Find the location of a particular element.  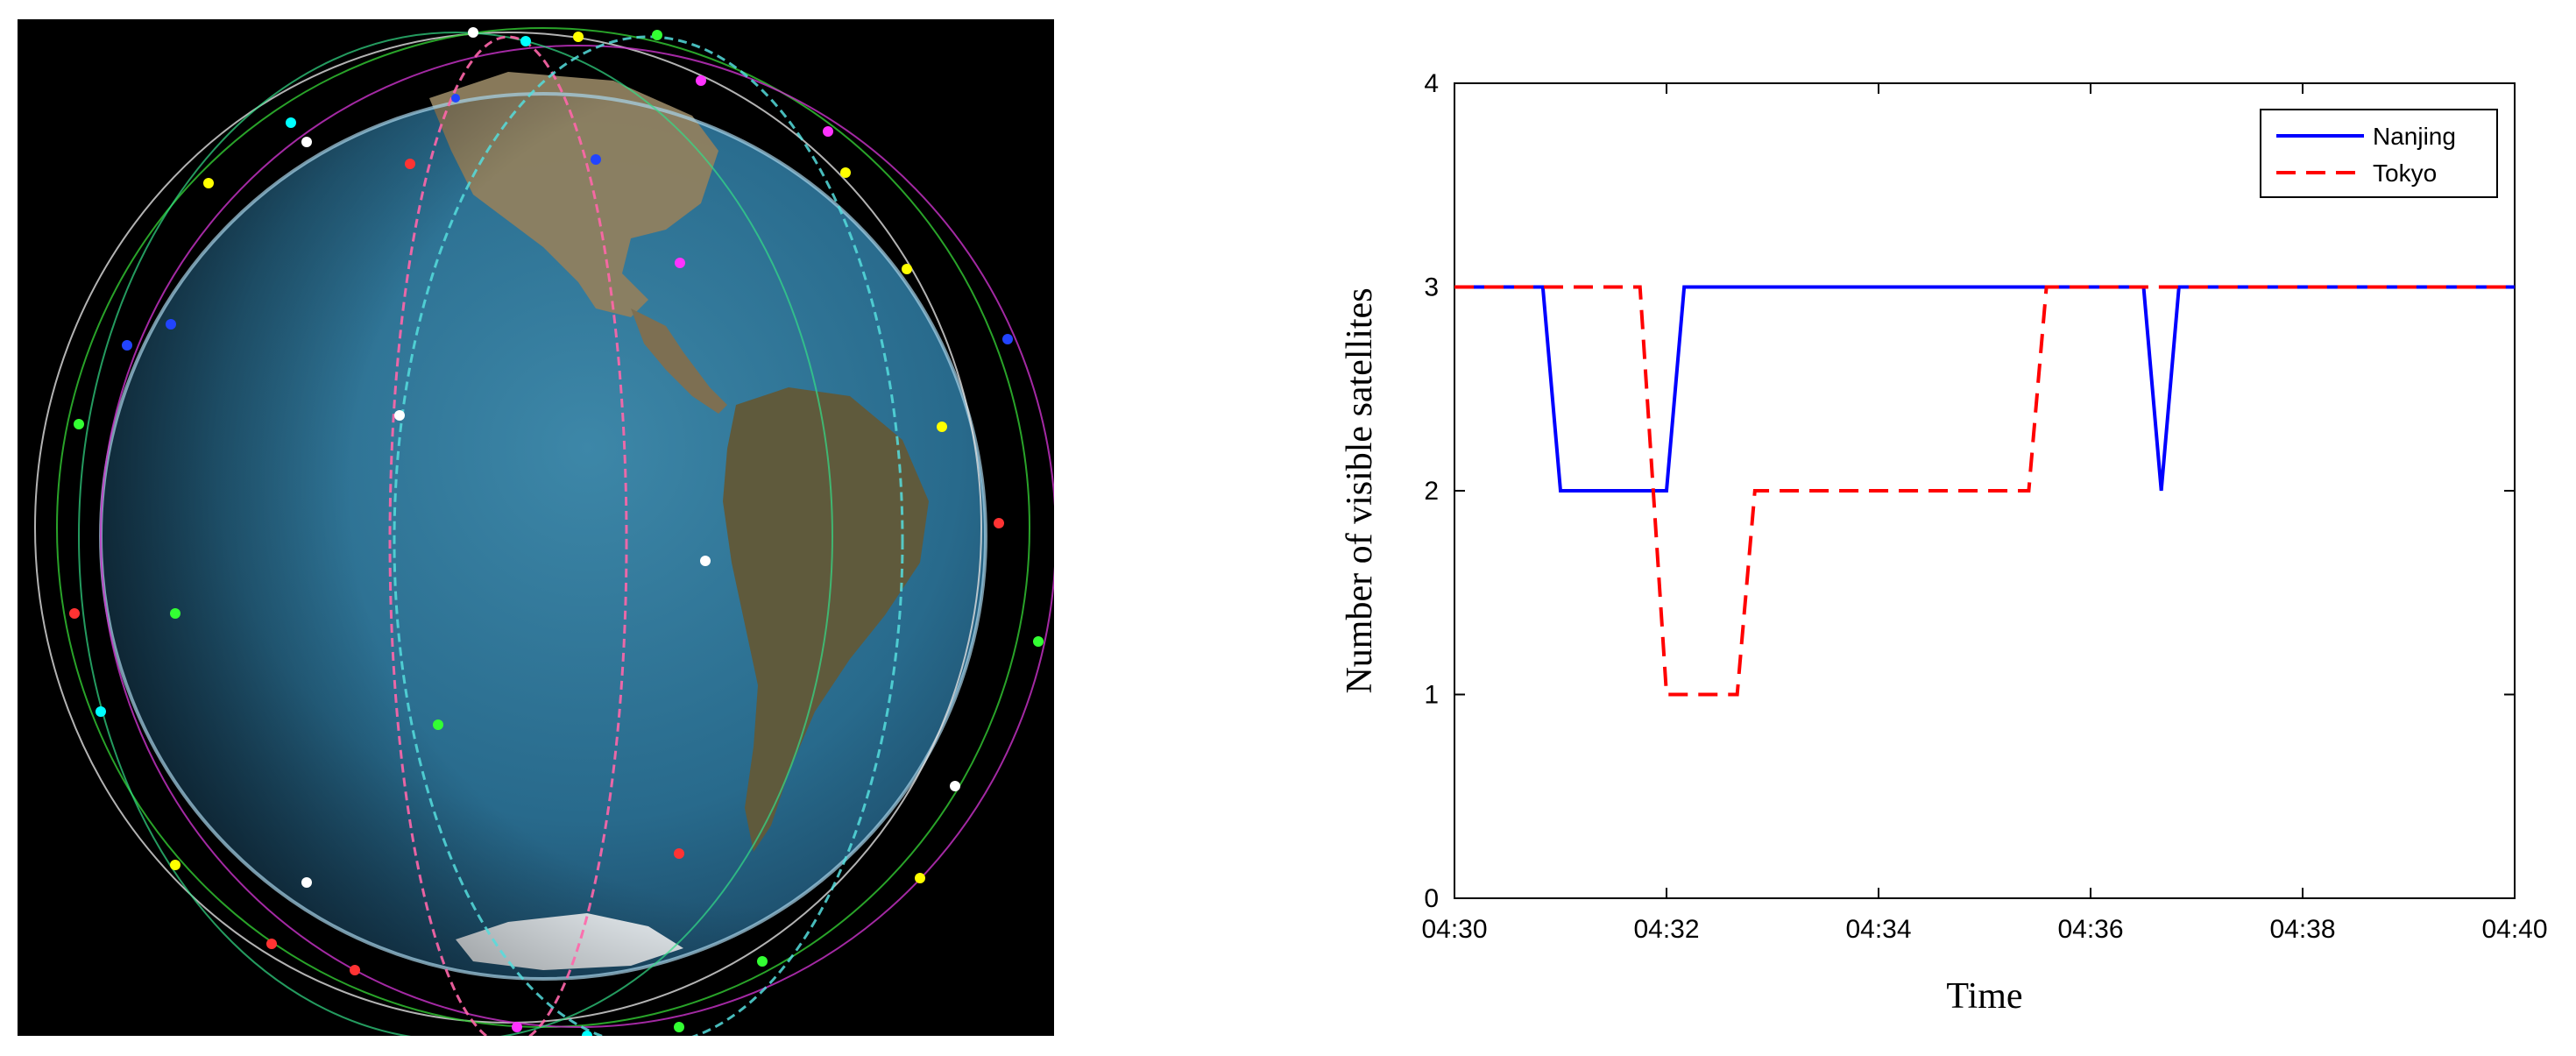

y-tick-label: 3 is located at coordinates (1431, 287).